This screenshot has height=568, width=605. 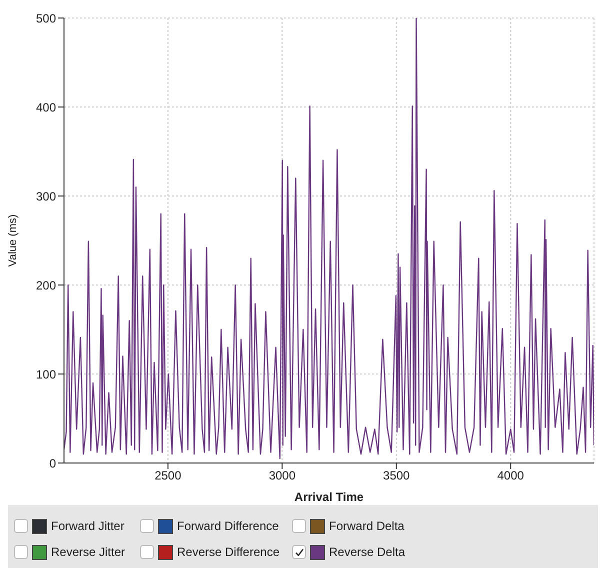 What do you see at coordinates (282, 475) in the screenshot?
I see `x-tick-label: 3000` at bounding box center [282, 475].